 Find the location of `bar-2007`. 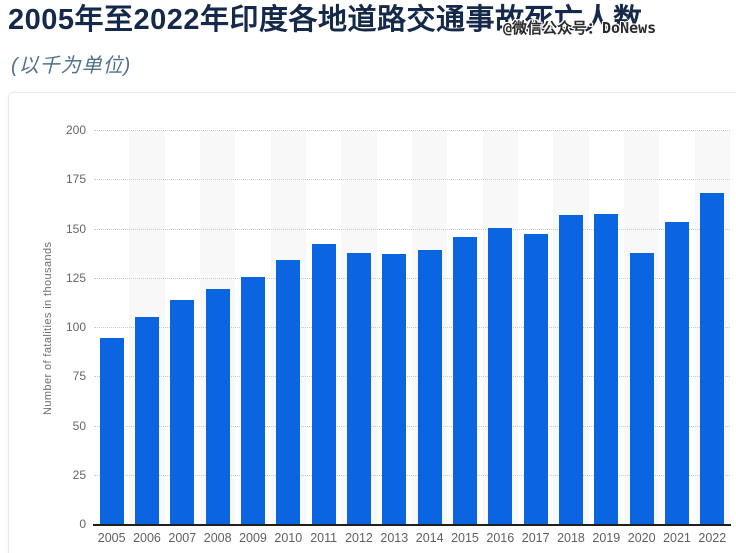

bar-2007 is located at coordinates (182, 412).